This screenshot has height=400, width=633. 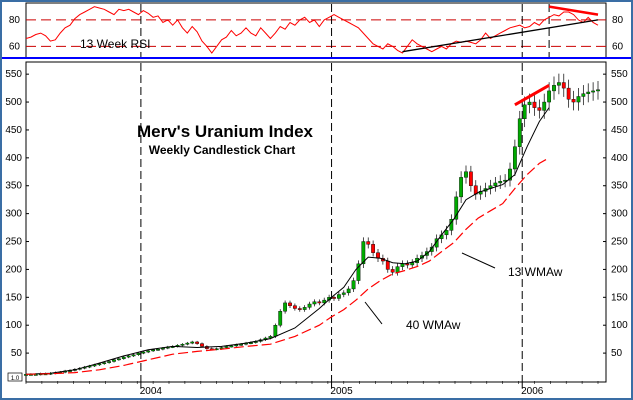 I want to click on price-right-tick-250: 250, so click(x=619, y=242).